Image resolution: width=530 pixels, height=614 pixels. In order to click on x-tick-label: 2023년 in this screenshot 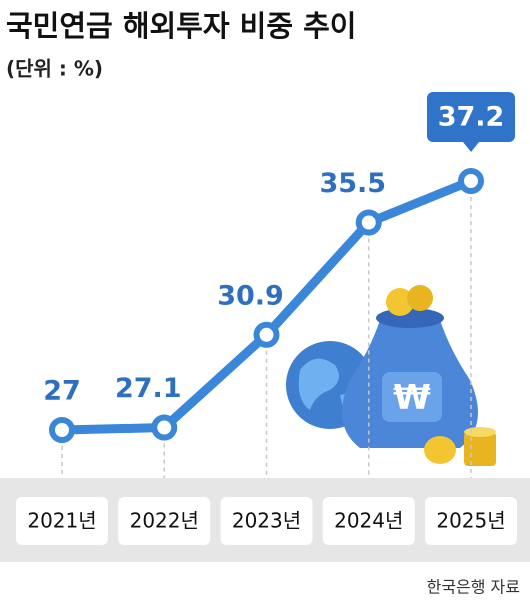, I will do `click(266, 521)`.